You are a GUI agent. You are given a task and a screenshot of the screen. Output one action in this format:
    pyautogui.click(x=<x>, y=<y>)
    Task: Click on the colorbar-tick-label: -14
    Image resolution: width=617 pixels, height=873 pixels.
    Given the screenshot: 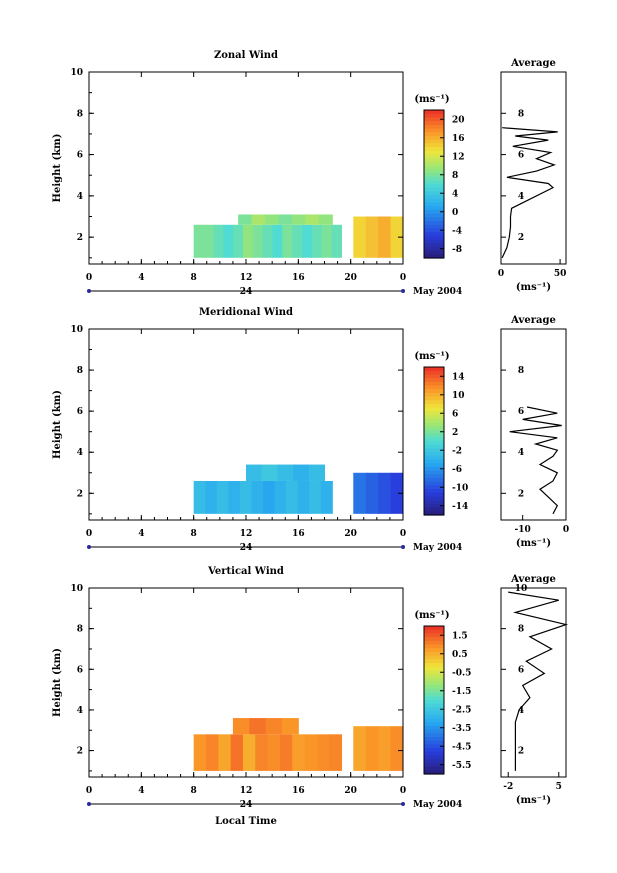 What is the action you would take?
    pyautogui.click(x=460, y=507)
    